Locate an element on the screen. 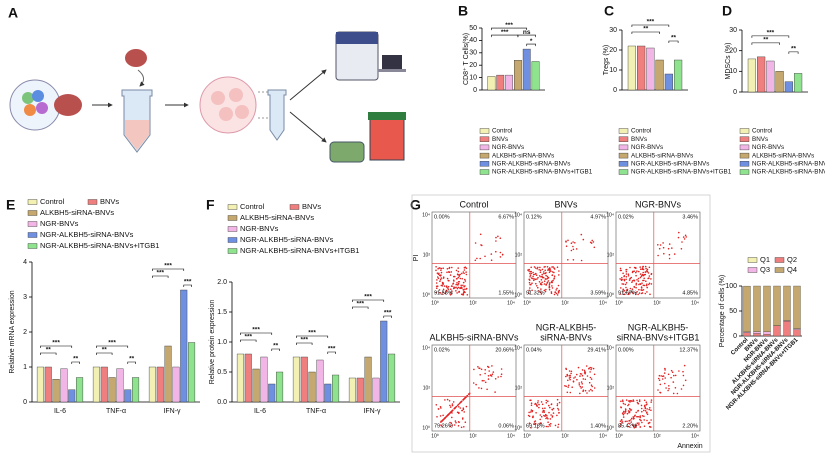  quadrant-value: 20.66% is located at coordinates (504, 350).